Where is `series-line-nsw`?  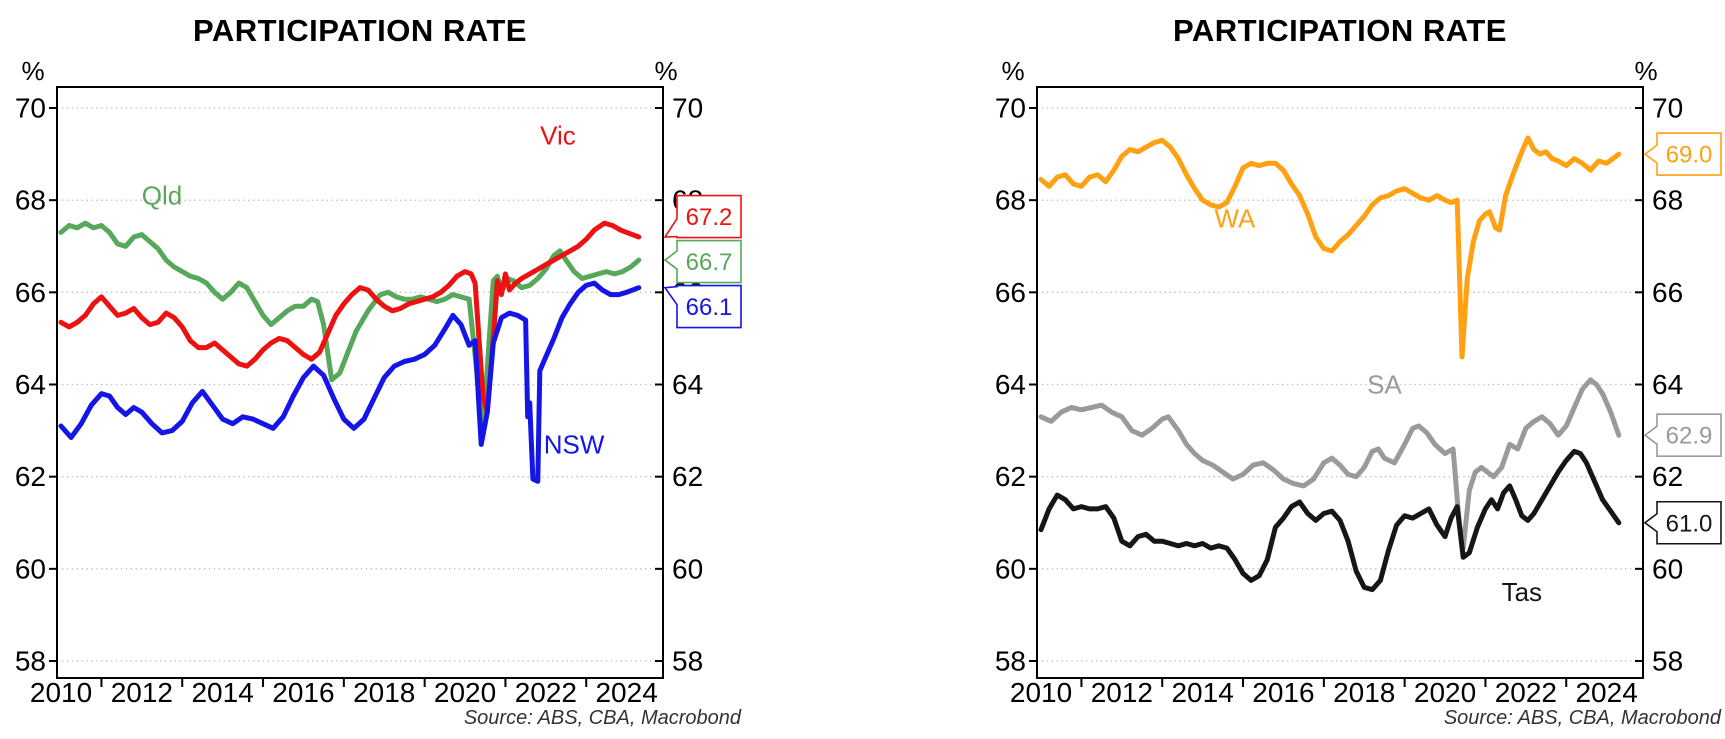
series-line-nsw is located at coordinates (350, 382).